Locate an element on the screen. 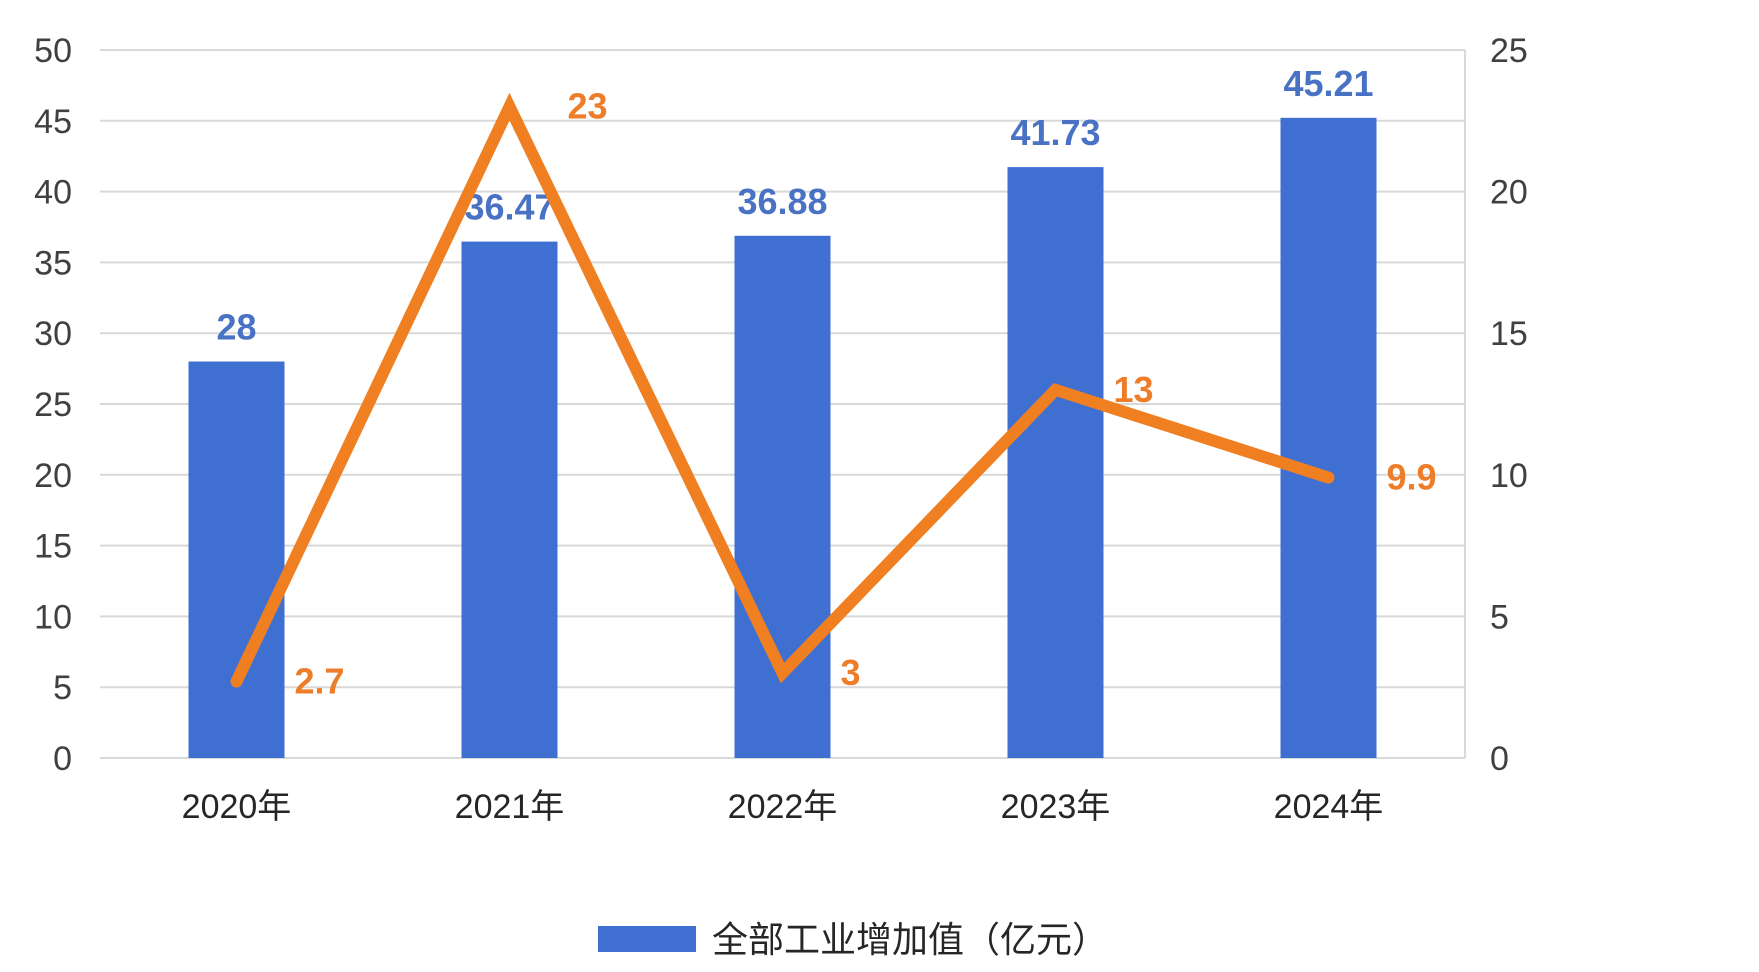  x-axis-categories: 2020年 2021年 2022年 2023年 2024年 is located at coordinates (783, 807).